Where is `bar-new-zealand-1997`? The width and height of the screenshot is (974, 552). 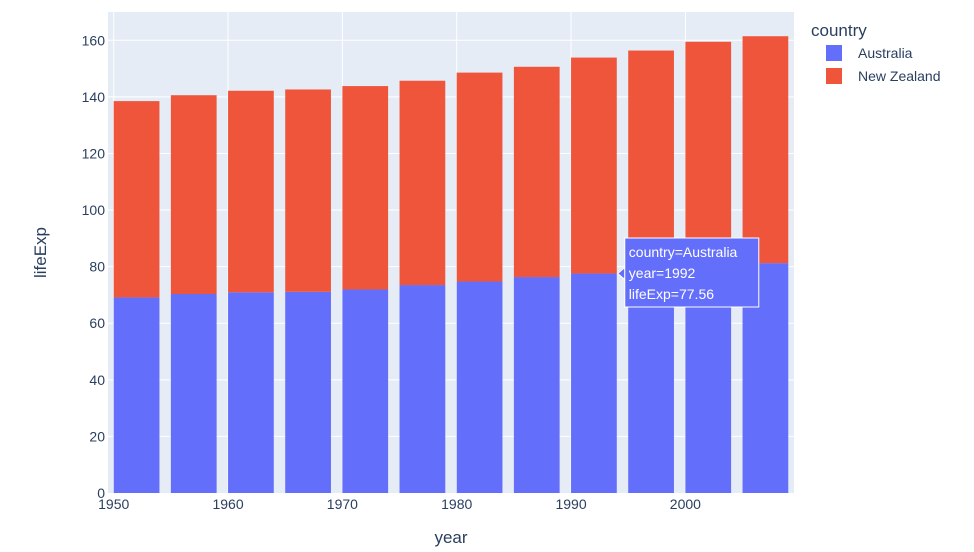 bar-new-zealand-1997 is located at coordinates (651, 160).